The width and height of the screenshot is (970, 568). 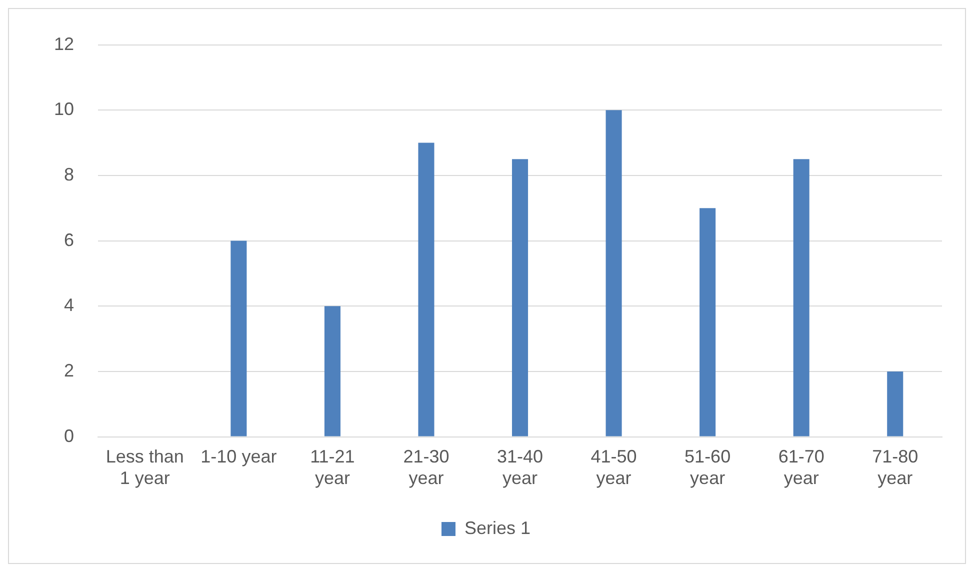 What do you see at coordinates (426, 467) in the screenshot?
I see `x-tick-label: 21-30 year` at bounding box center [426, 467].